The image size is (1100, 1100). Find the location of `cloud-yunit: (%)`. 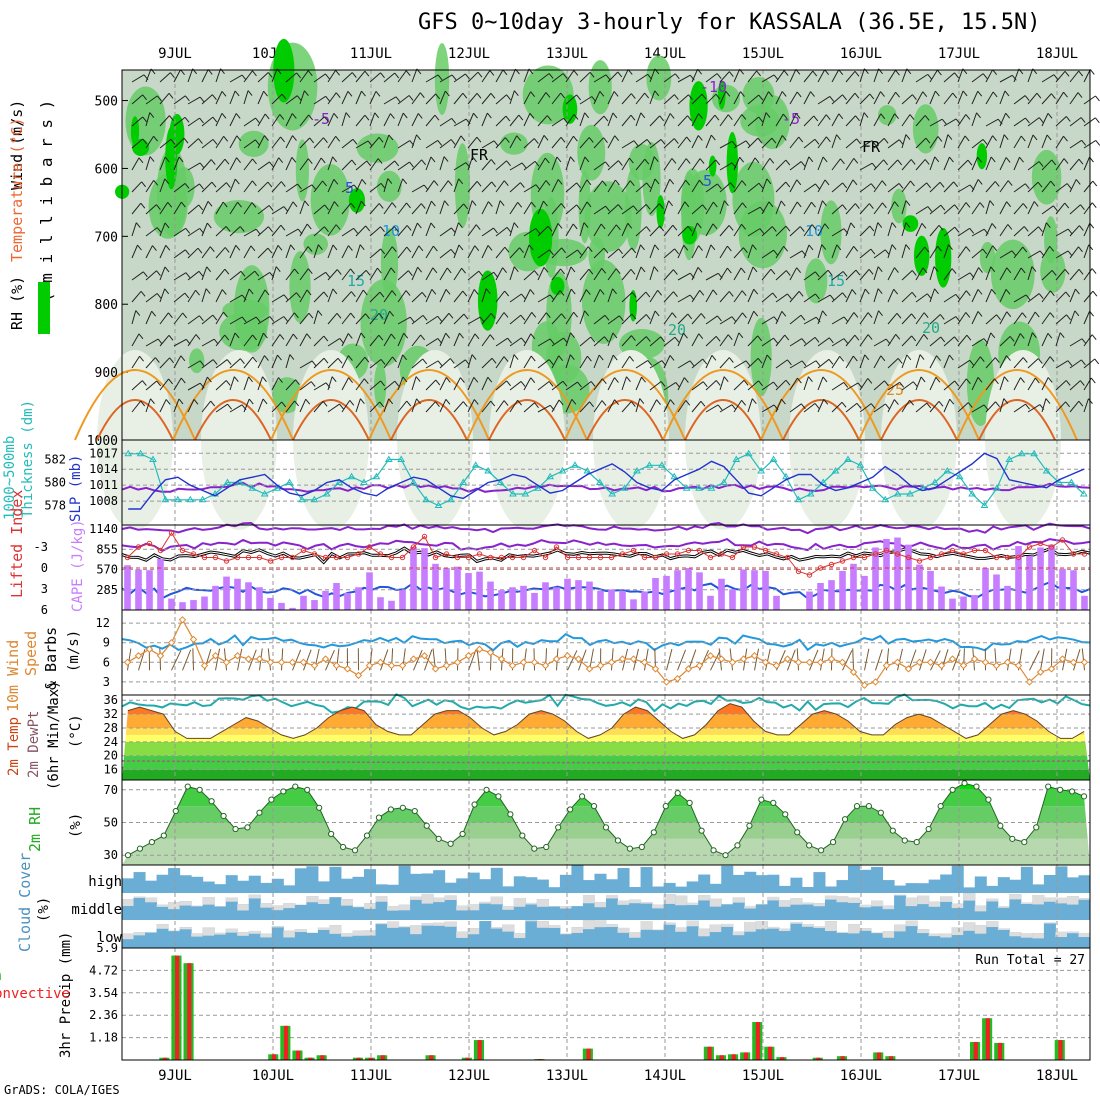

cloud-yunit: (%) is located at coordinates (44, 909).